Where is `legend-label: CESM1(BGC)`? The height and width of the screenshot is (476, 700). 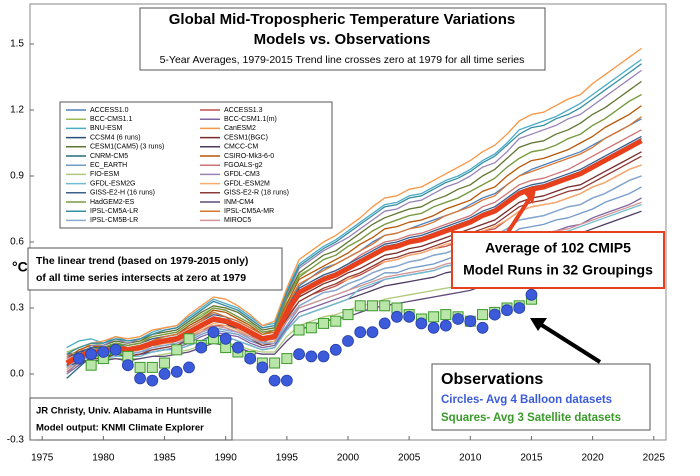 legend-label: CESM1(BGC) is located at coordinates (246, 137).